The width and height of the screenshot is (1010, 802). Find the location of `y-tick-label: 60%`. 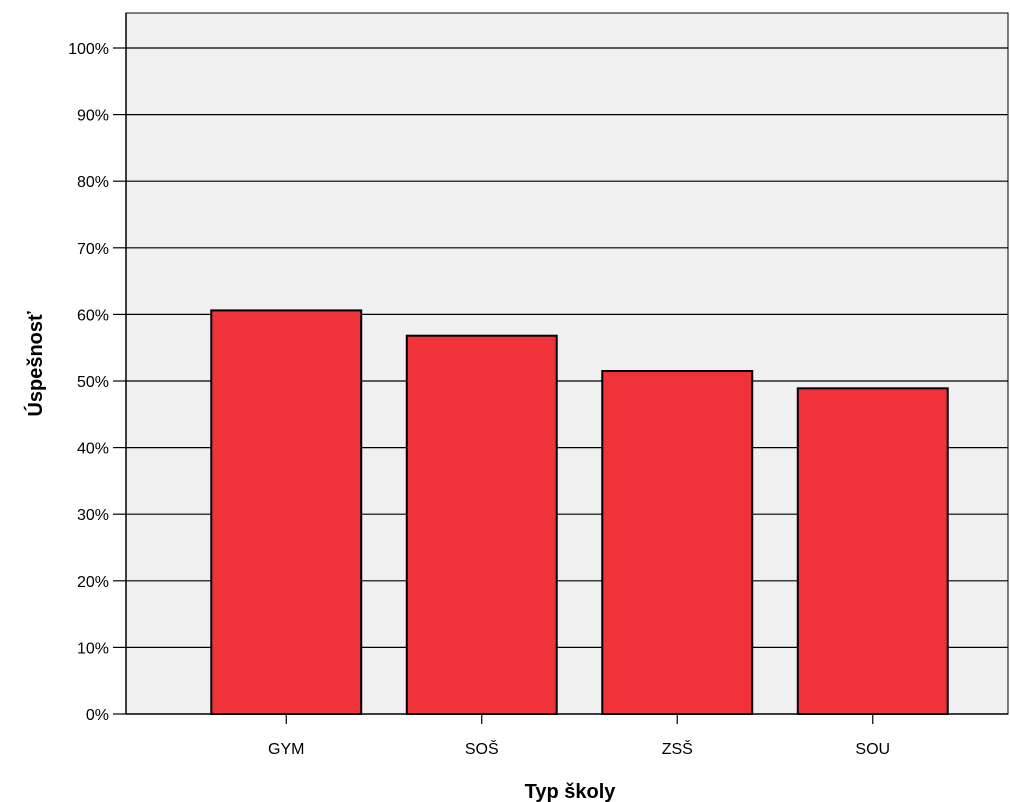

y-tick-label: 60% is located at coordinates (93, 315).